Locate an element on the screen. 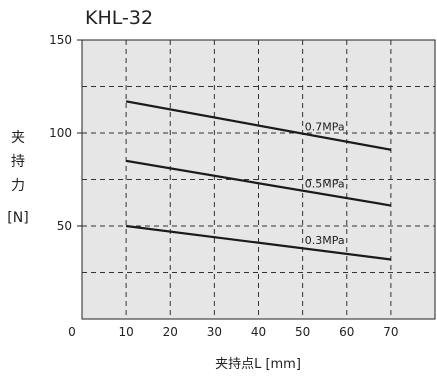 This screenshot has width=437, height=379. series-labels: 0.7MPa 0.5MPa 0.3MPa is located at coordinates (325, 184).